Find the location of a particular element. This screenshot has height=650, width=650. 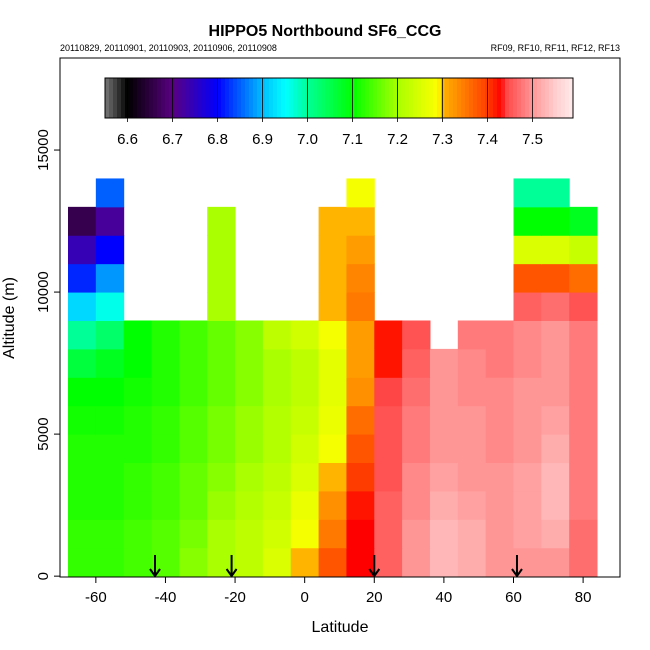

subtitle-flights: RF09, RF10, RF11, RF12, RF13 is located at coordinates (555, 48).